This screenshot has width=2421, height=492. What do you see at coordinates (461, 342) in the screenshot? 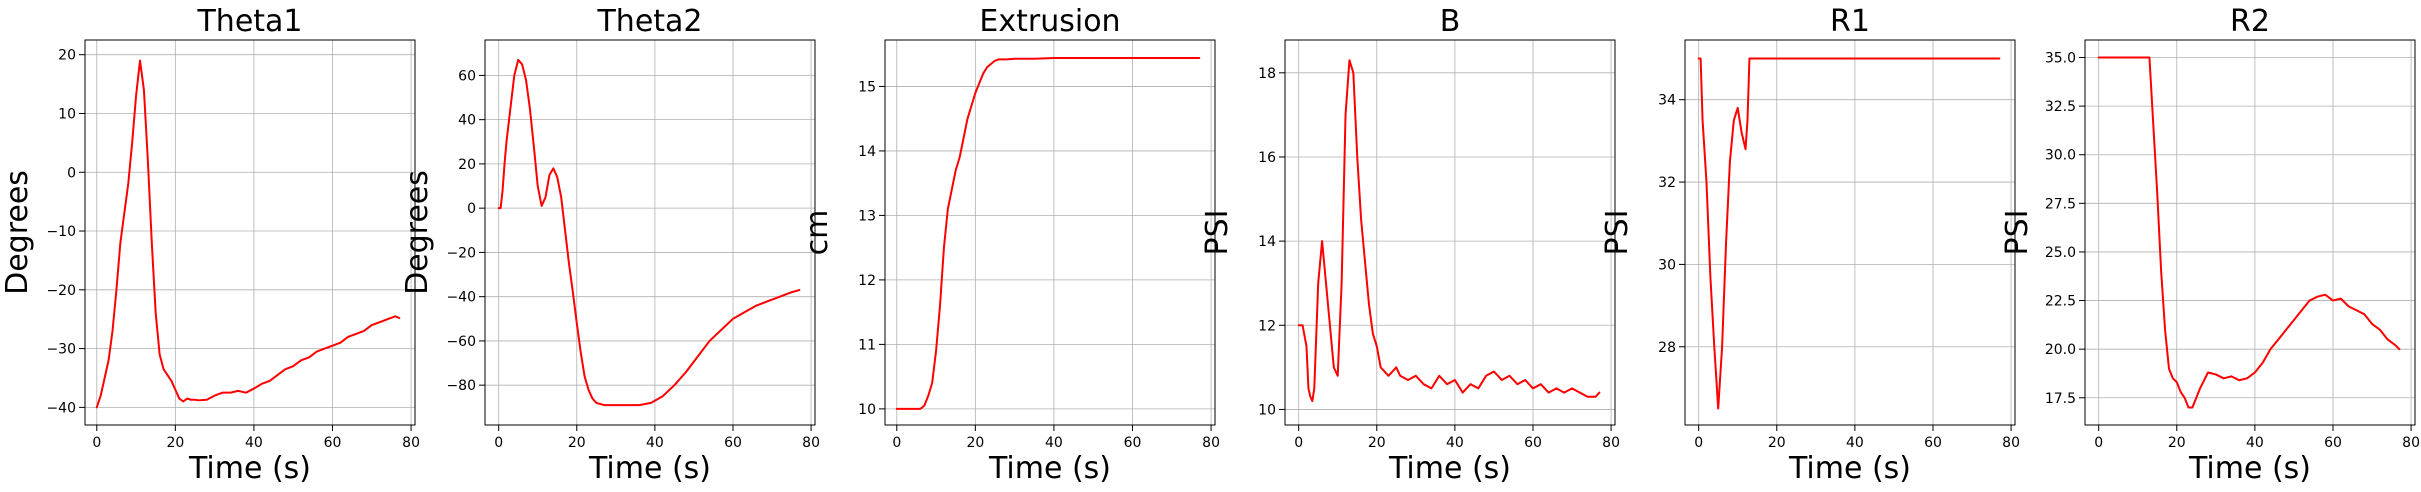
I see `y-tick-label: −60` at bounding box center [461, 342].